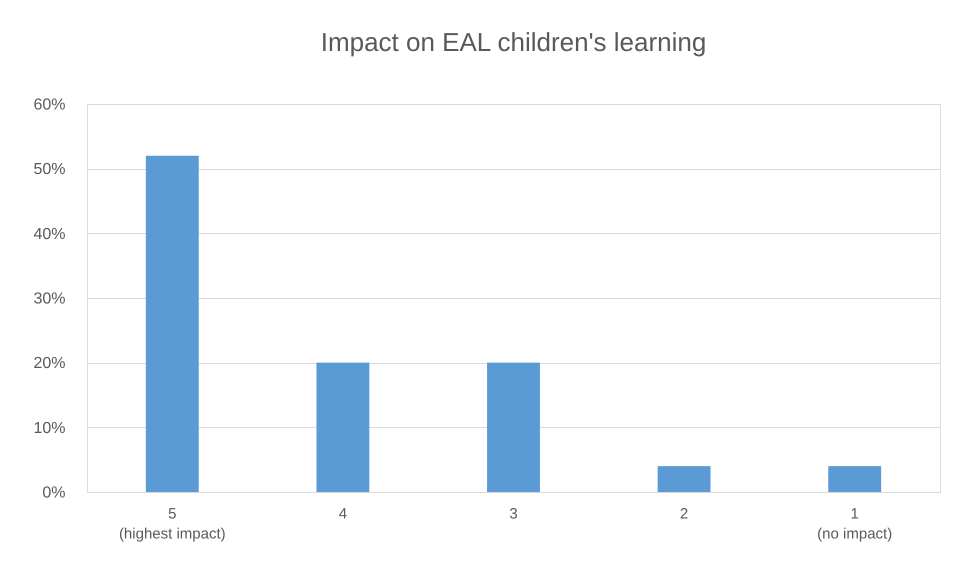 The height and width of the screenshot is (581, 956). I want to click on y-tick-label: 40%, so click(49, 234).